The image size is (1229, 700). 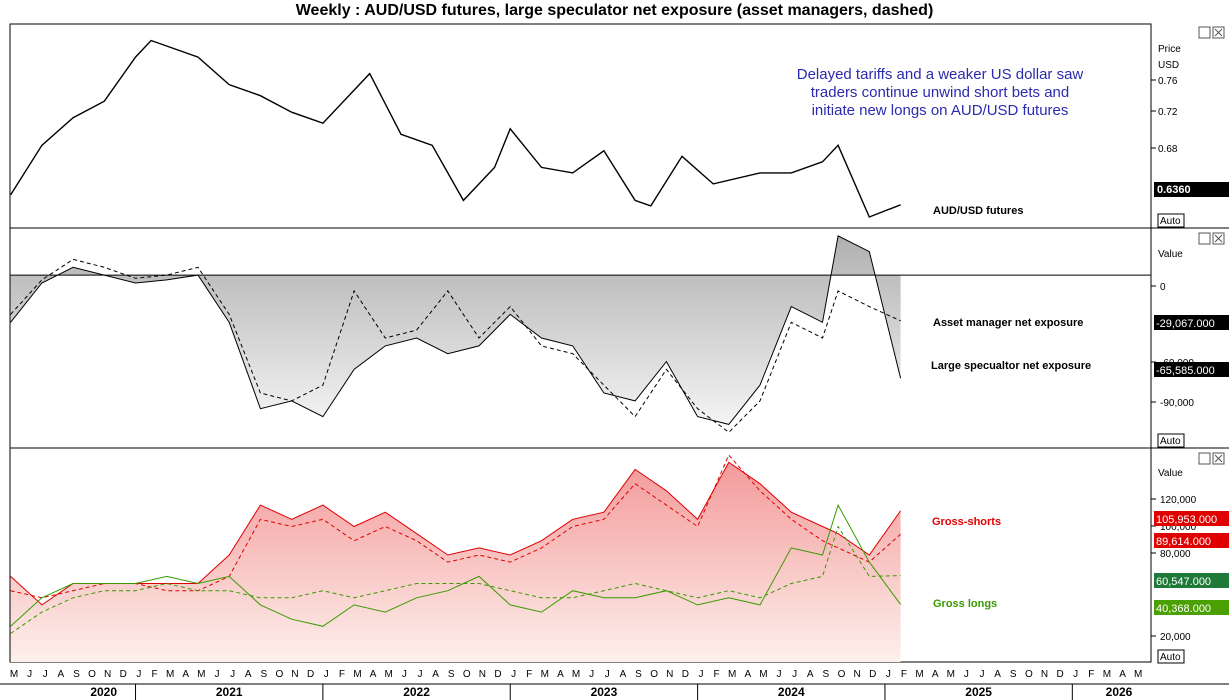 I want to click on gross-longs-label: Gross longs, so click(x=965, y=604).